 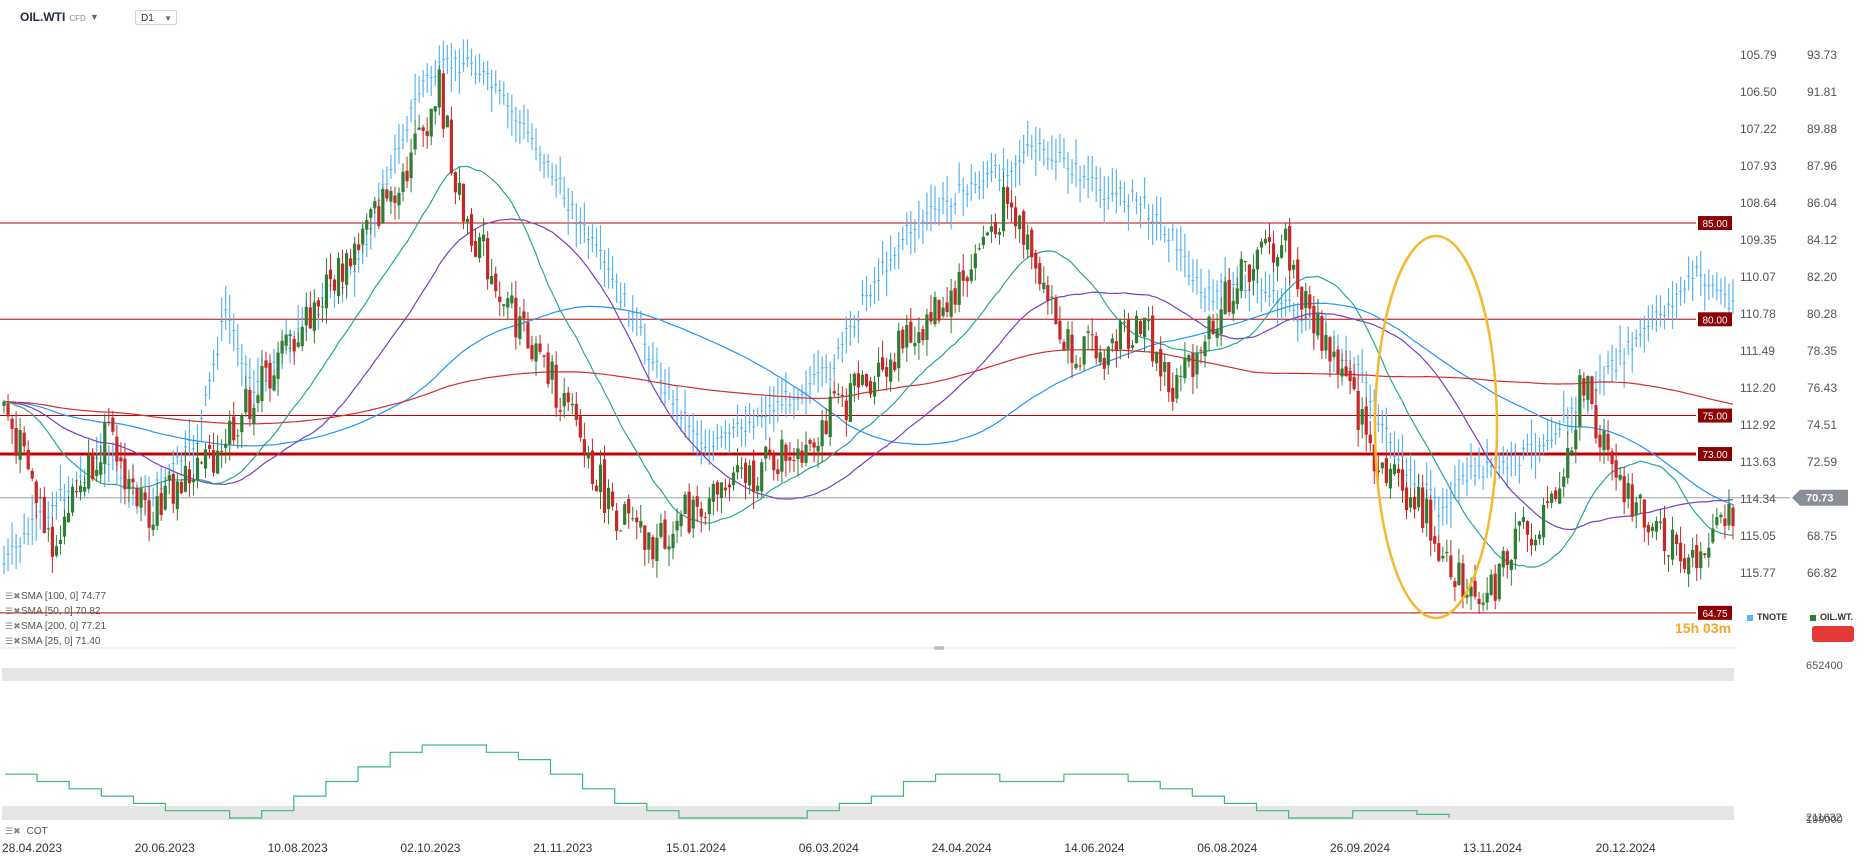 What do you see at coordinates (1626, 848) in the screenshot?
I see `x-tick: 20.12.2024` at bounding box center [1626, 848].